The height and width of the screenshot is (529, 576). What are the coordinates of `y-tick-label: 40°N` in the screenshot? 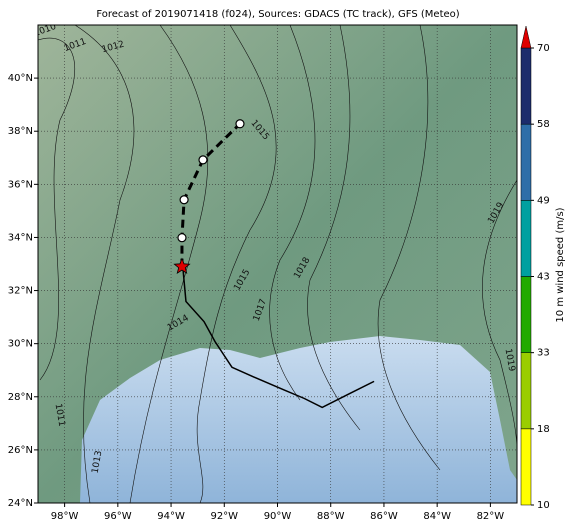 It's located at (20, 78).